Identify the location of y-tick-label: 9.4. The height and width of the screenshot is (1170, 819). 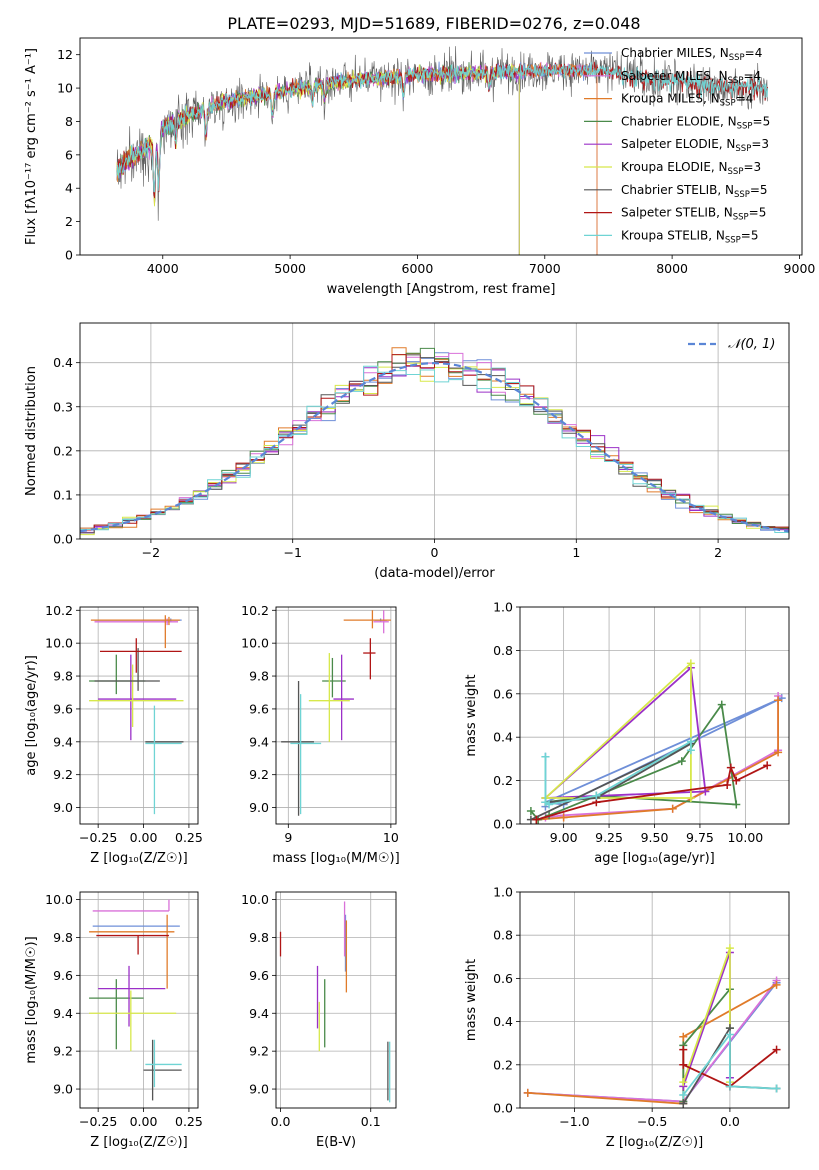
(63, 741).